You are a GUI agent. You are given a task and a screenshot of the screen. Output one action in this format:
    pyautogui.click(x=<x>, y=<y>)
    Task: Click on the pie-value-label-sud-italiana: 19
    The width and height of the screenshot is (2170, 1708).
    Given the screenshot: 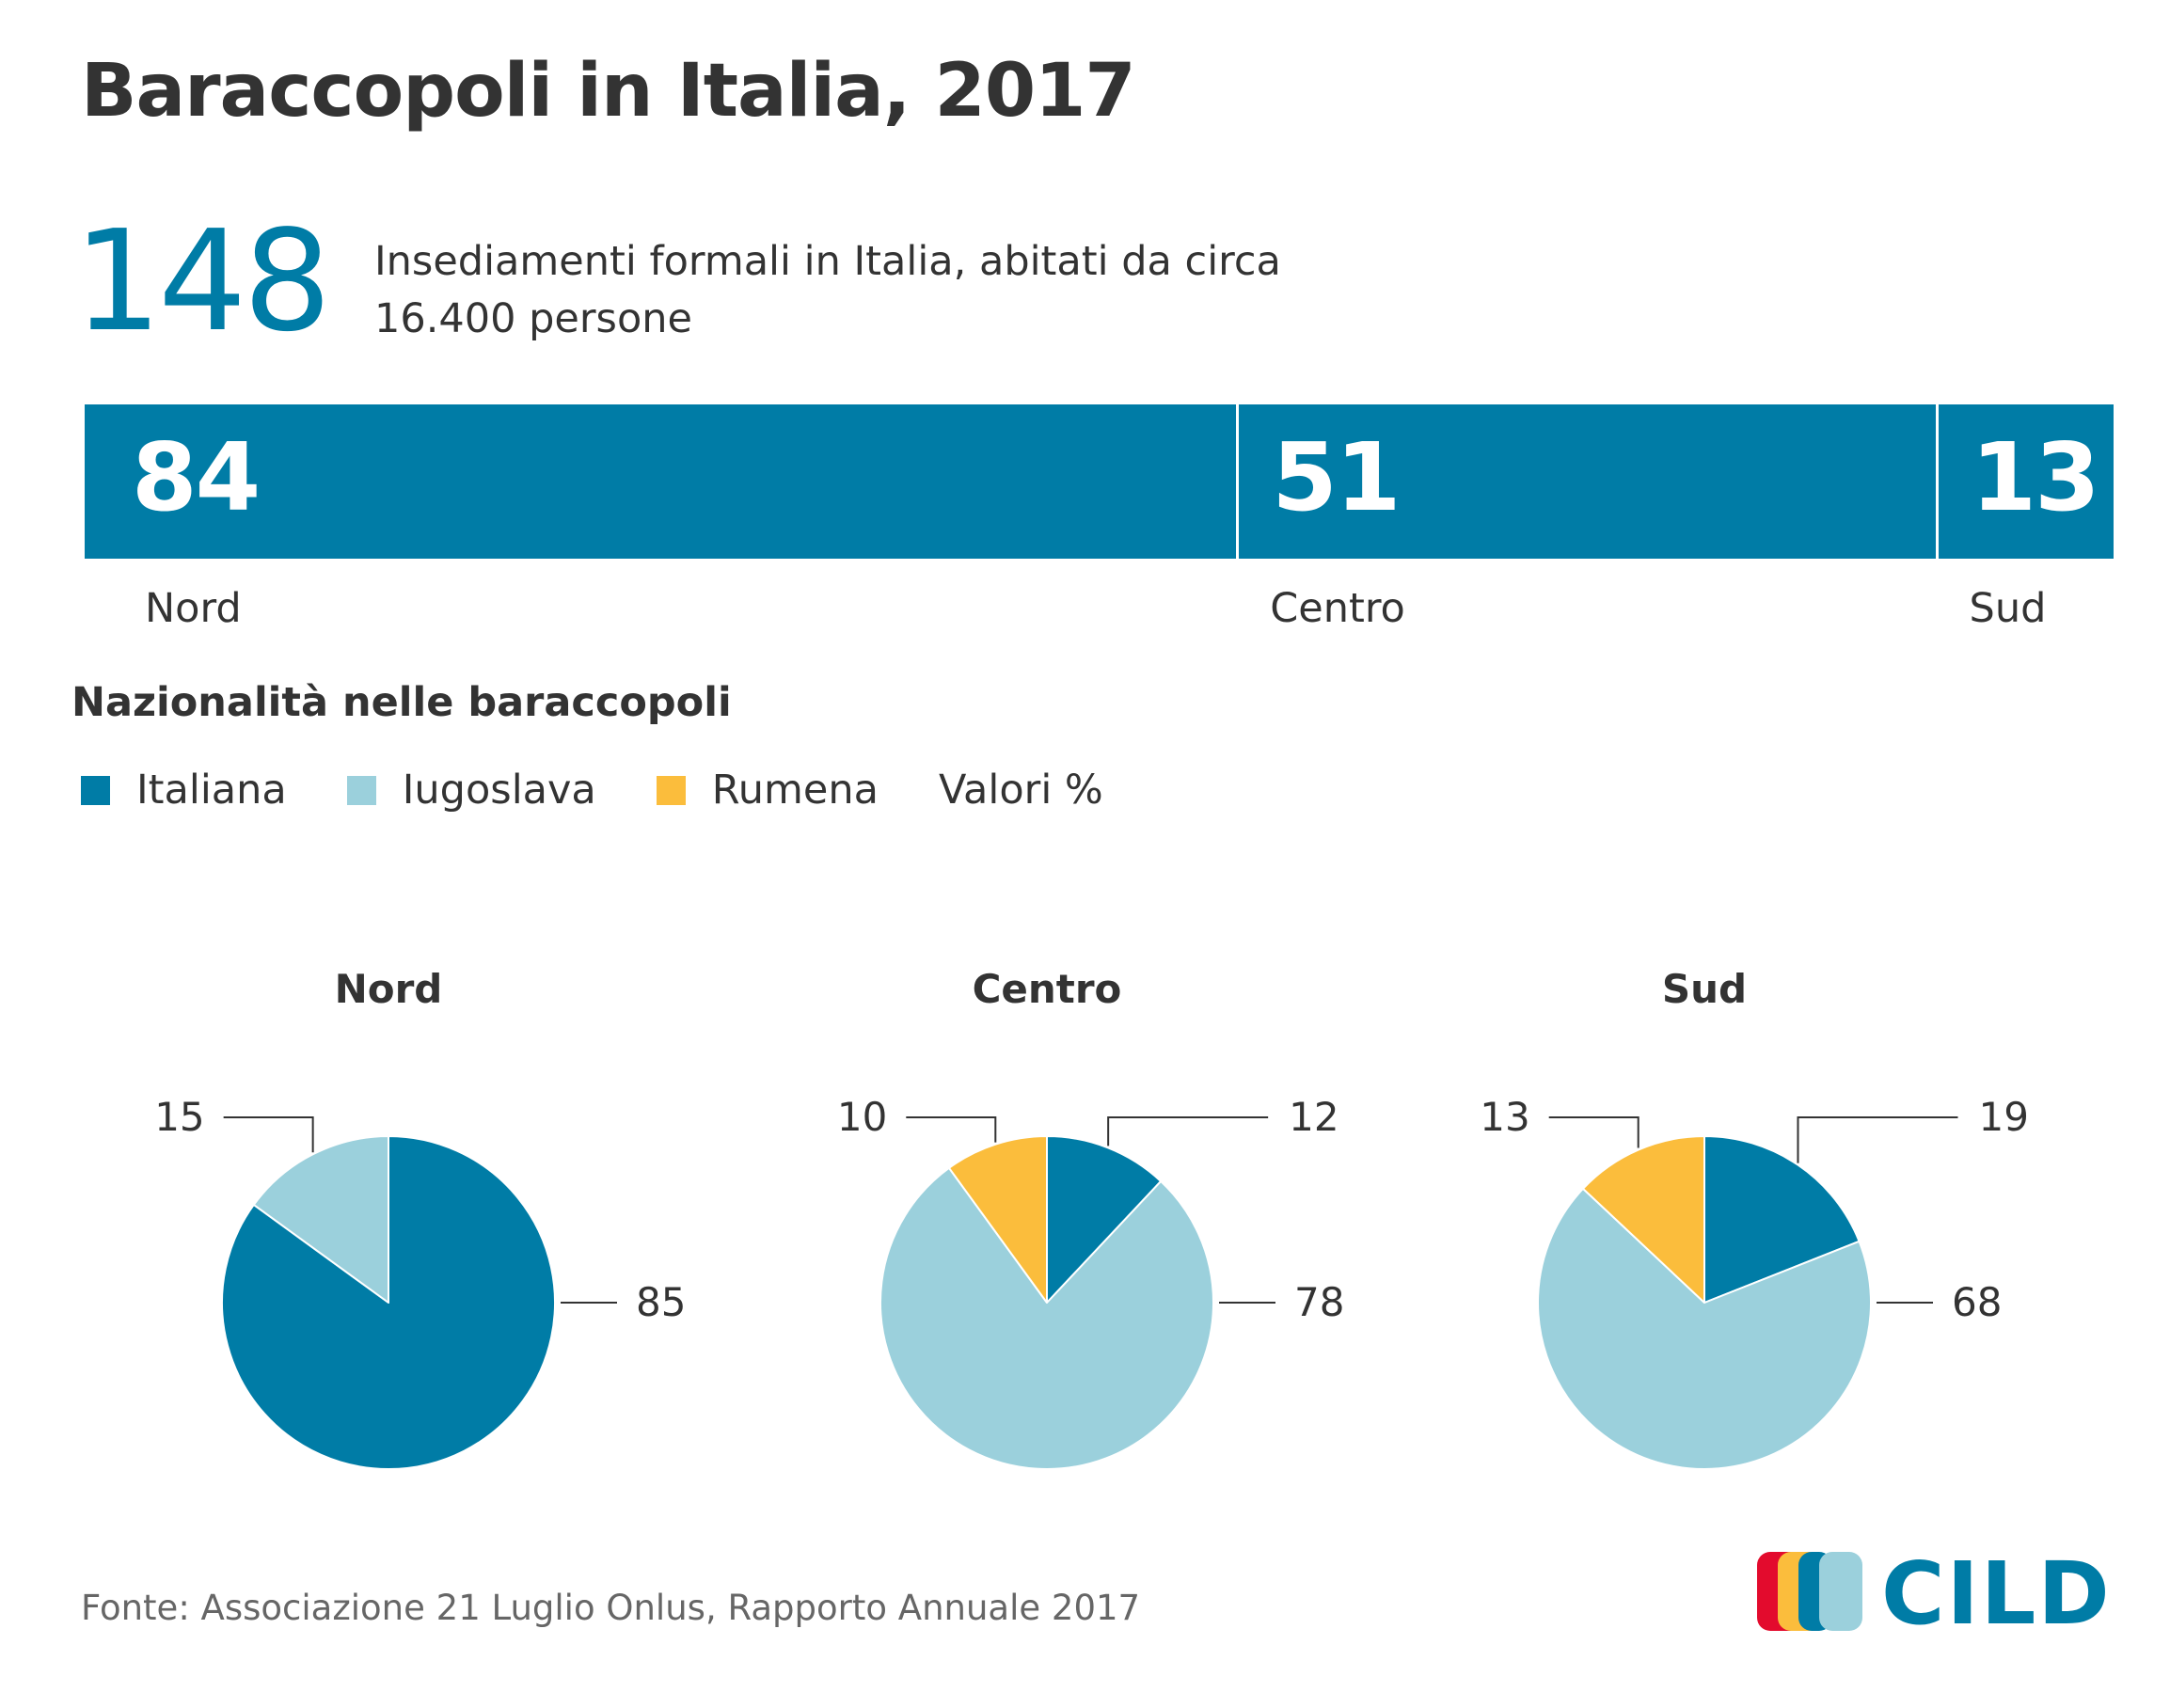 What is the action you would take?
    pyautogui.click(x=2003, y=1117)
    